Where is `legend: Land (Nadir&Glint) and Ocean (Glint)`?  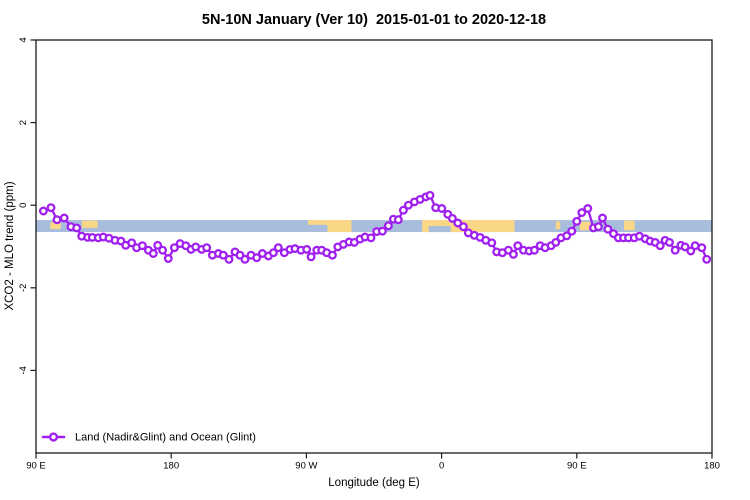
legend: Land (Nadir&Glint) and Ocean (Glint) is located at coordinates (148, 438).